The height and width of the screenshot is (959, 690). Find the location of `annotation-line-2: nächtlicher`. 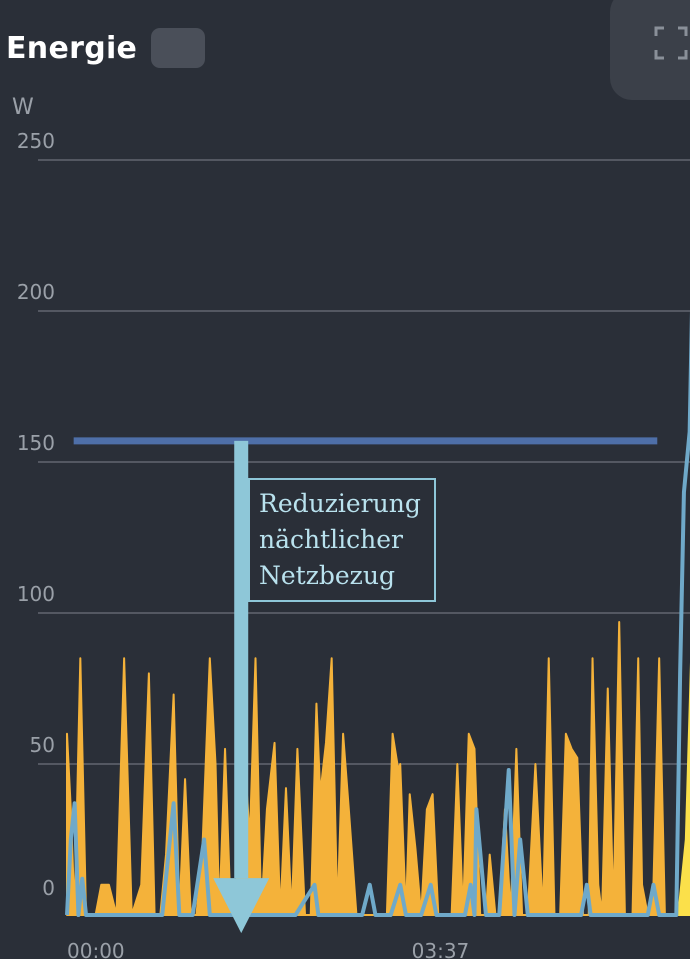

annotation-line-2: nächtlicher is located at coordinates (331, 539).